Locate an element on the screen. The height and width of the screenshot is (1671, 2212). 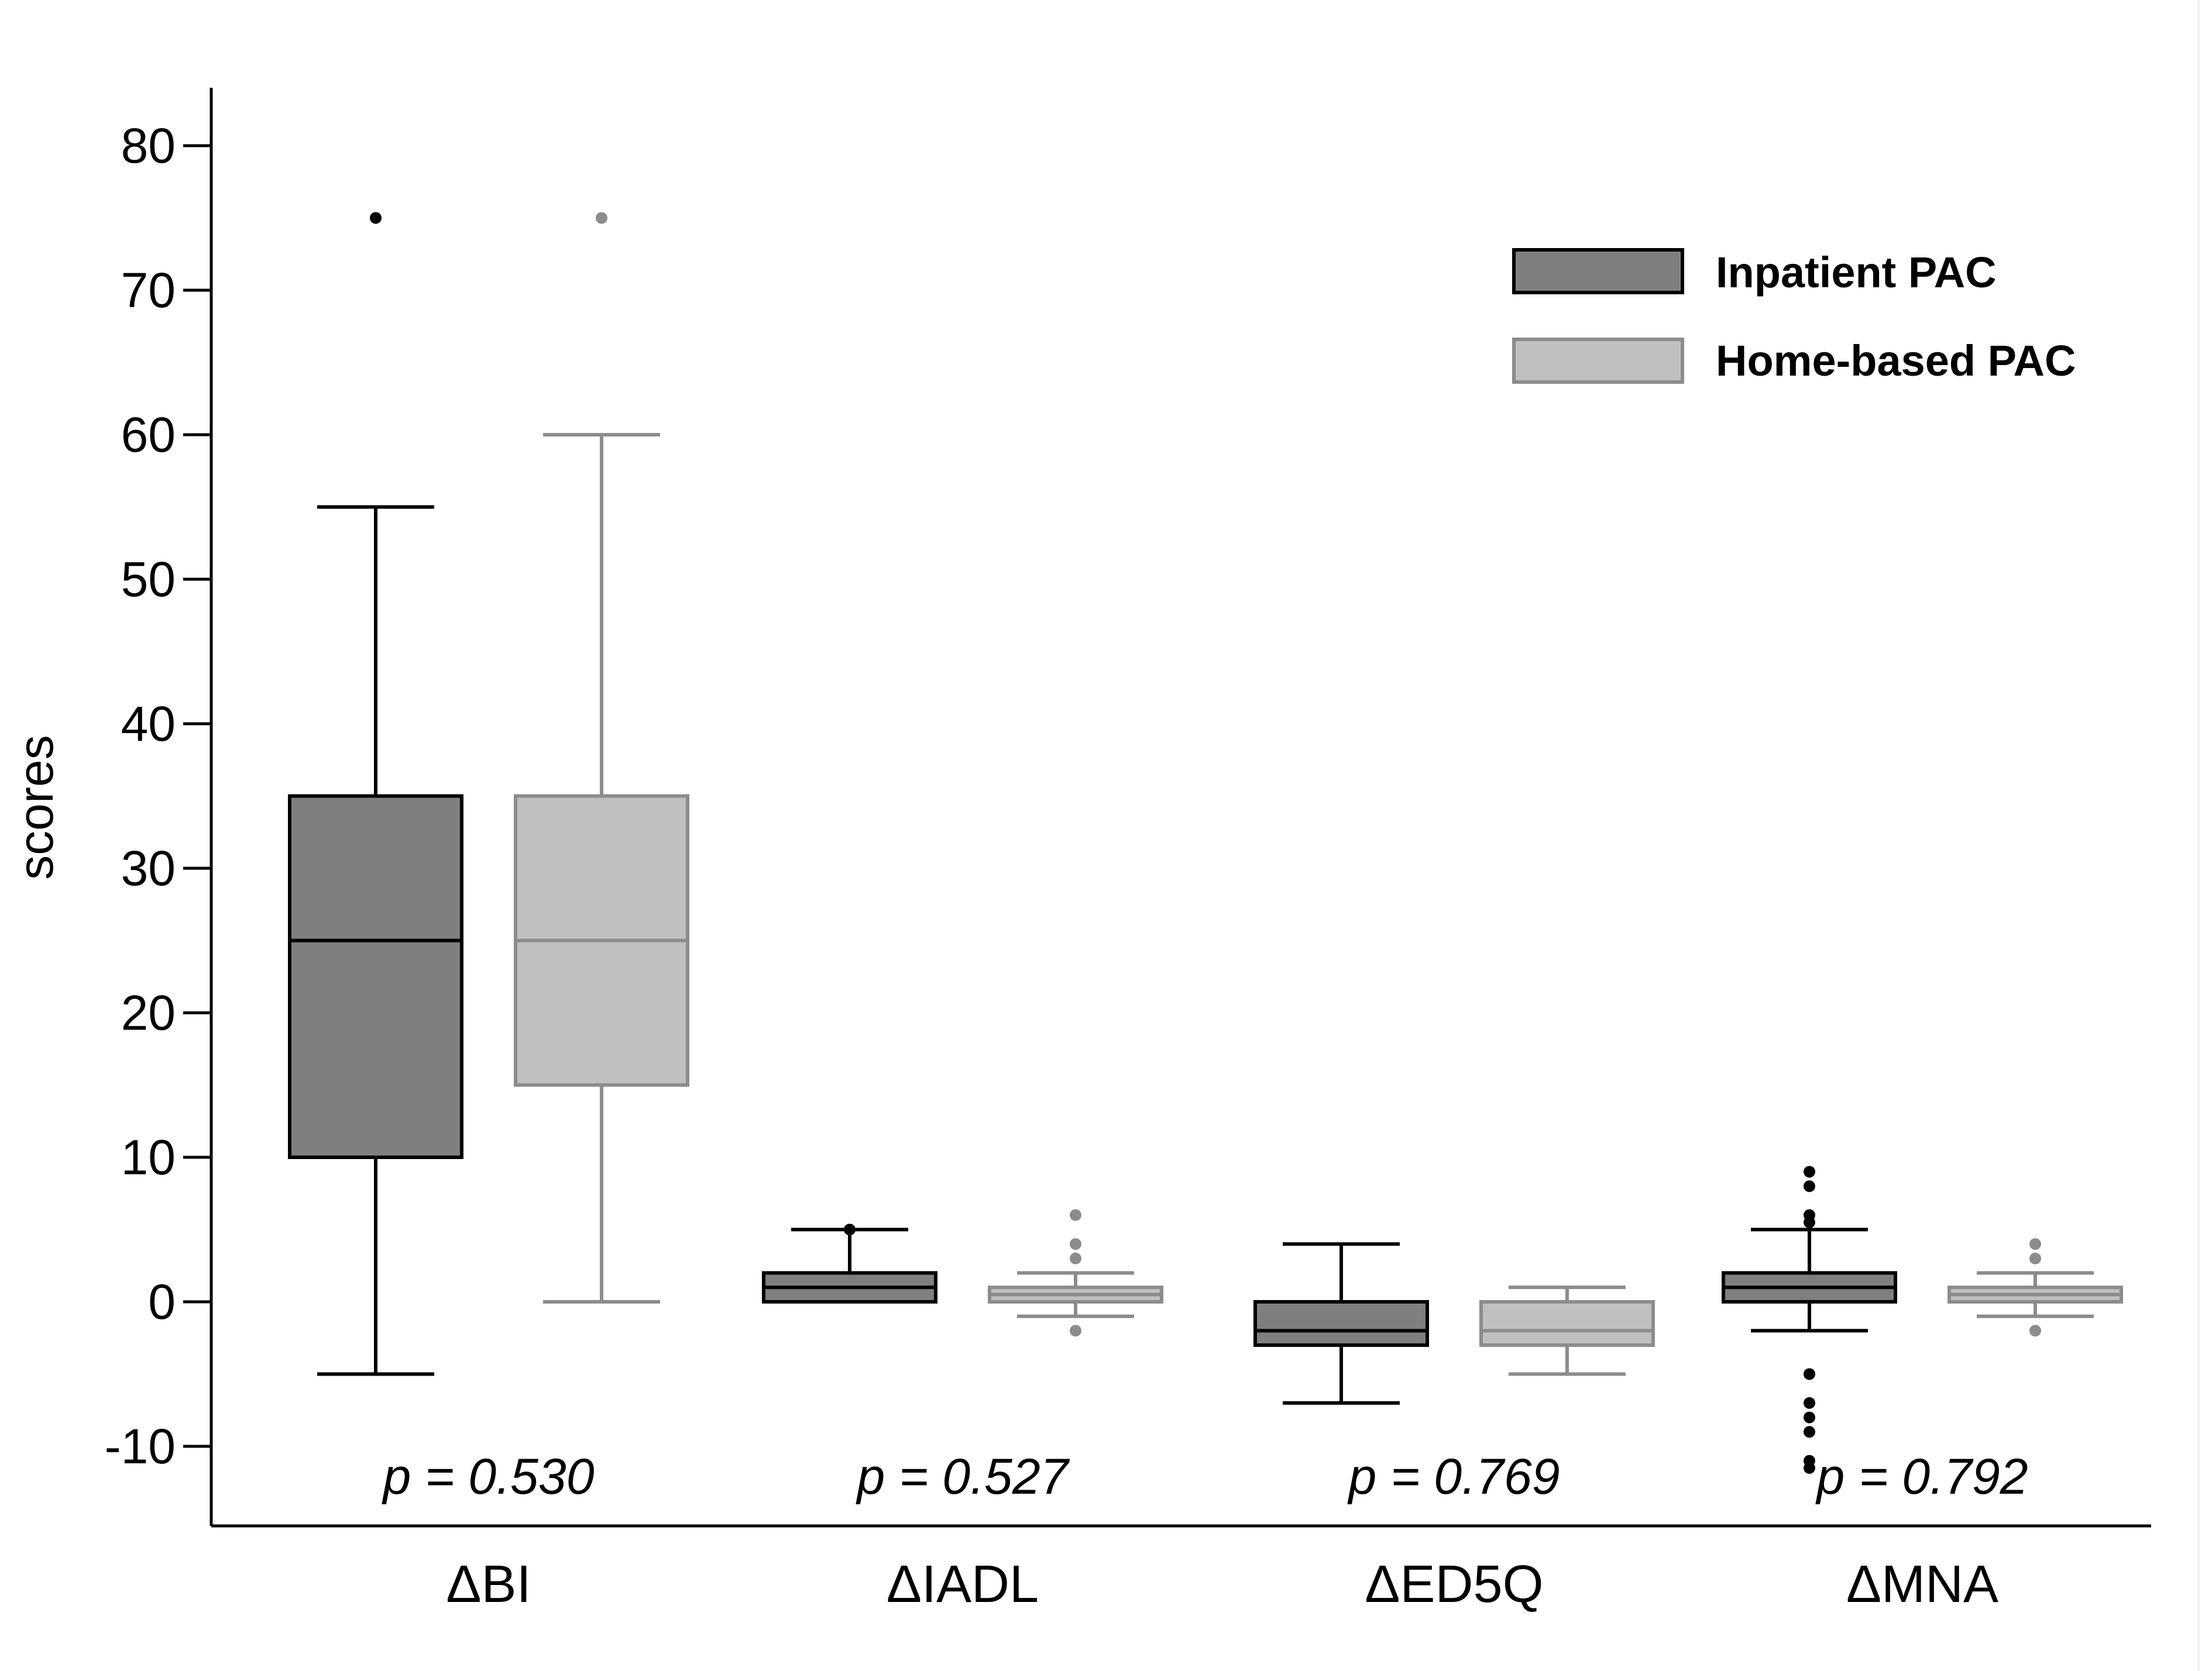
category-label: ΔIADL is located at coordinates (963, 1585).